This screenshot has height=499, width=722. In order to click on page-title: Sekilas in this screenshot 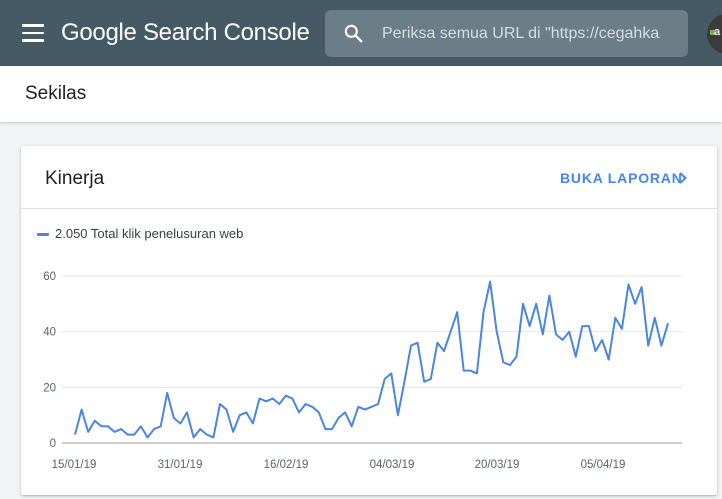, I will do `click(56, 93)`.